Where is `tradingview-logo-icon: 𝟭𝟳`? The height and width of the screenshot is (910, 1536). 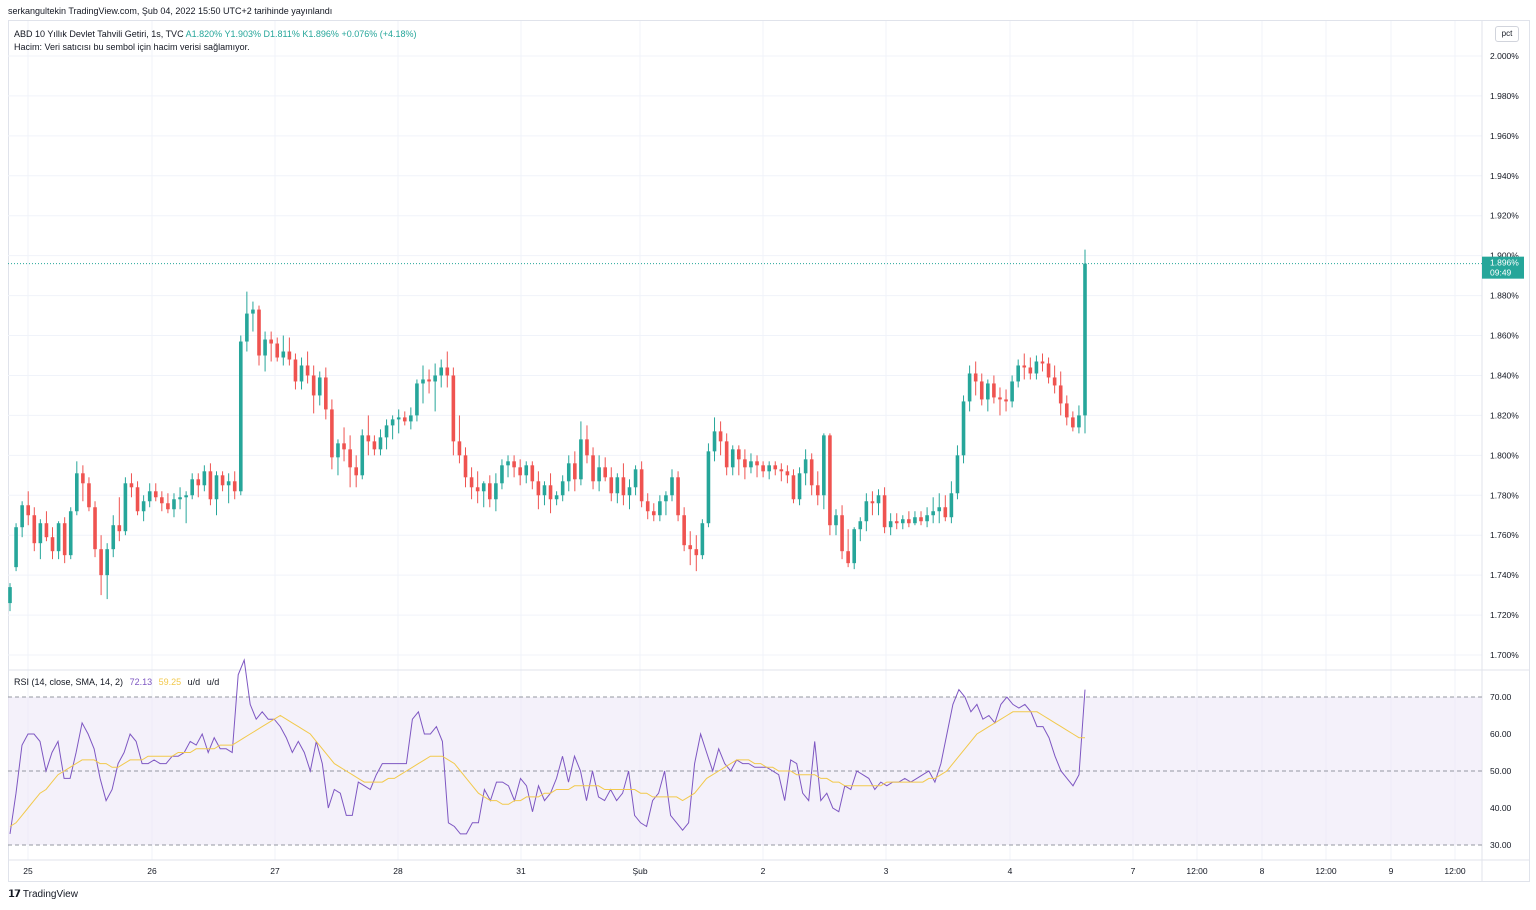
tradingview-logo-icon: 𝟭𝟳 is located at coordinates (14, 894).